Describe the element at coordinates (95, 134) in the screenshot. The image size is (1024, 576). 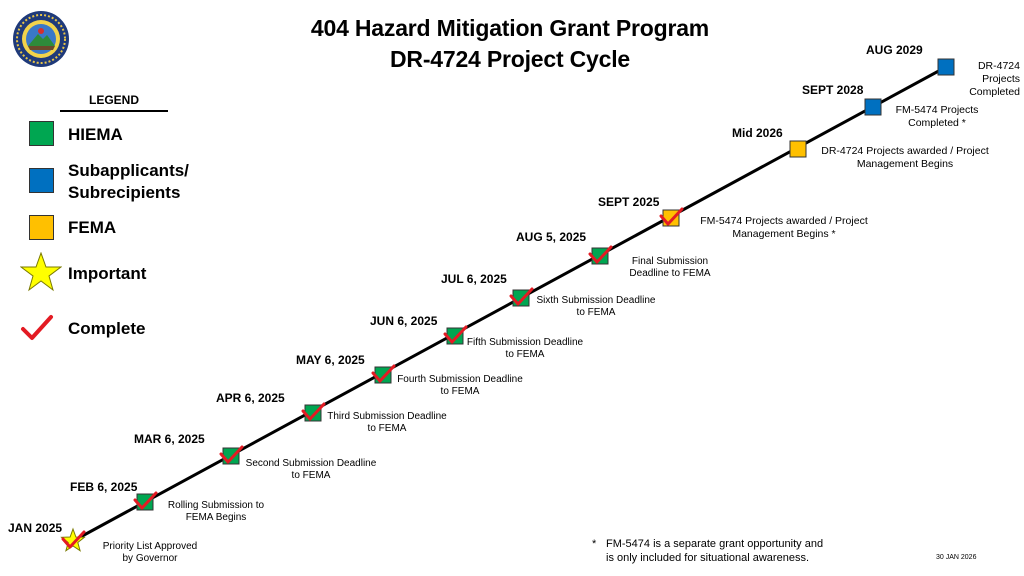
I see `legend-hiema-label: HIEMA` at that location.